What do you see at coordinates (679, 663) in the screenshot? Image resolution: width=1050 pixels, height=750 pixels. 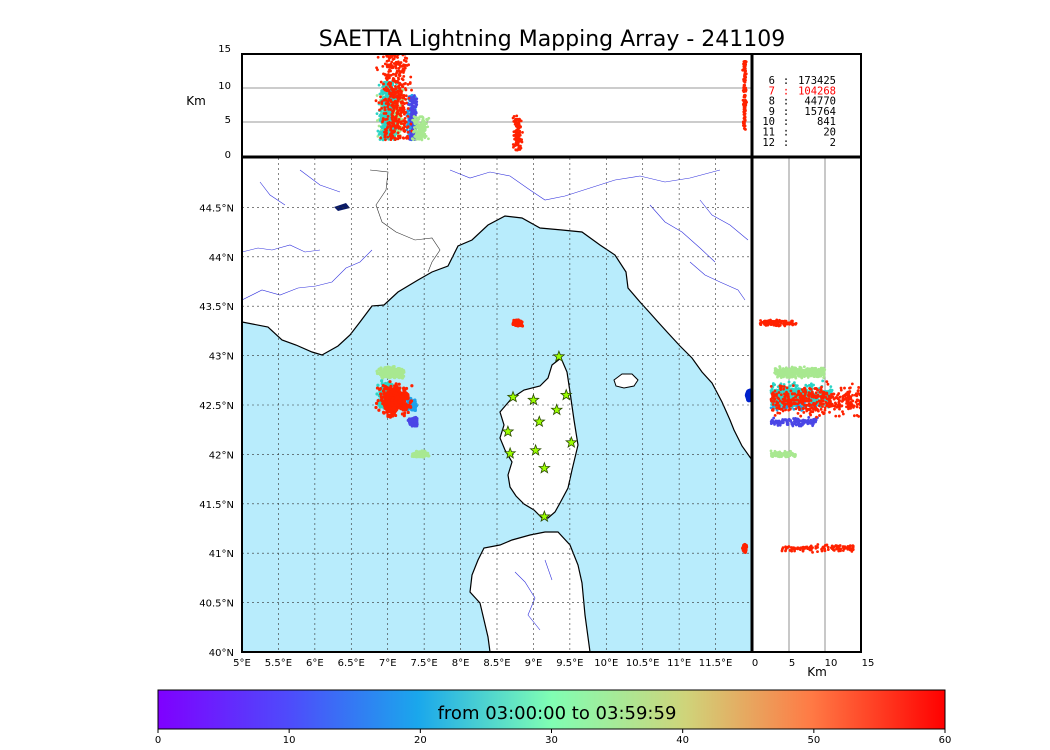 I see `longitude-tick-label: 11°E` at bounding box center [679, 663].